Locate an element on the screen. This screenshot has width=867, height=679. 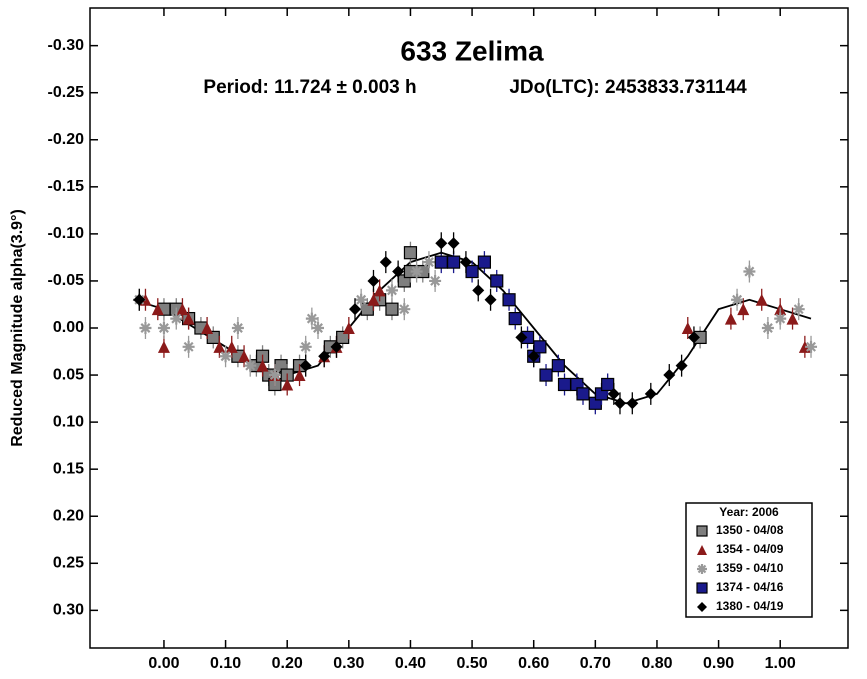
y-tick-label: -0.05 is located at coordinates (66, 280).